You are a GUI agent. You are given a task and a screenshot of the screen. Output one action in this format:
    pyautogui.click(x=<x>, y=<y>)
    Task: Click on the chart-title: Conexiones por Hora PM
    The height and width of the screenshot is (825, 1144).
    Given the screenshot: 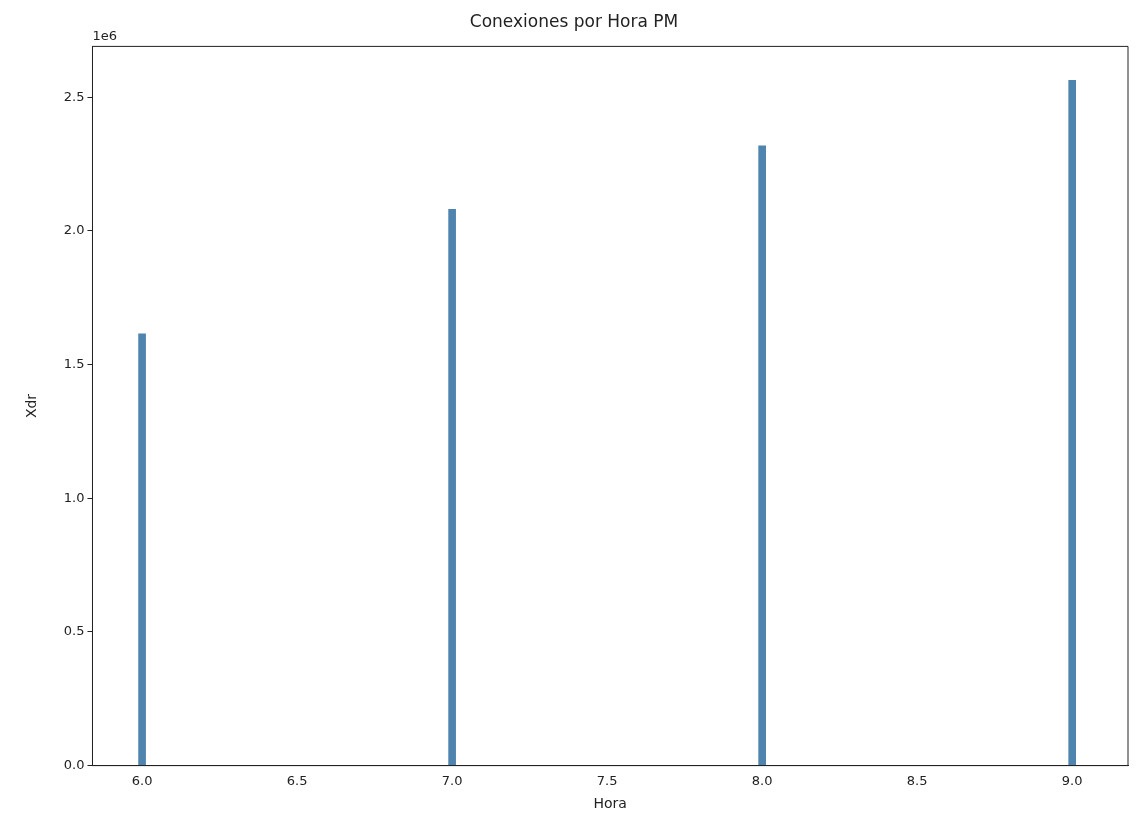 What is the action you would take?
    pyautogui.click(x=574, y=20)
    